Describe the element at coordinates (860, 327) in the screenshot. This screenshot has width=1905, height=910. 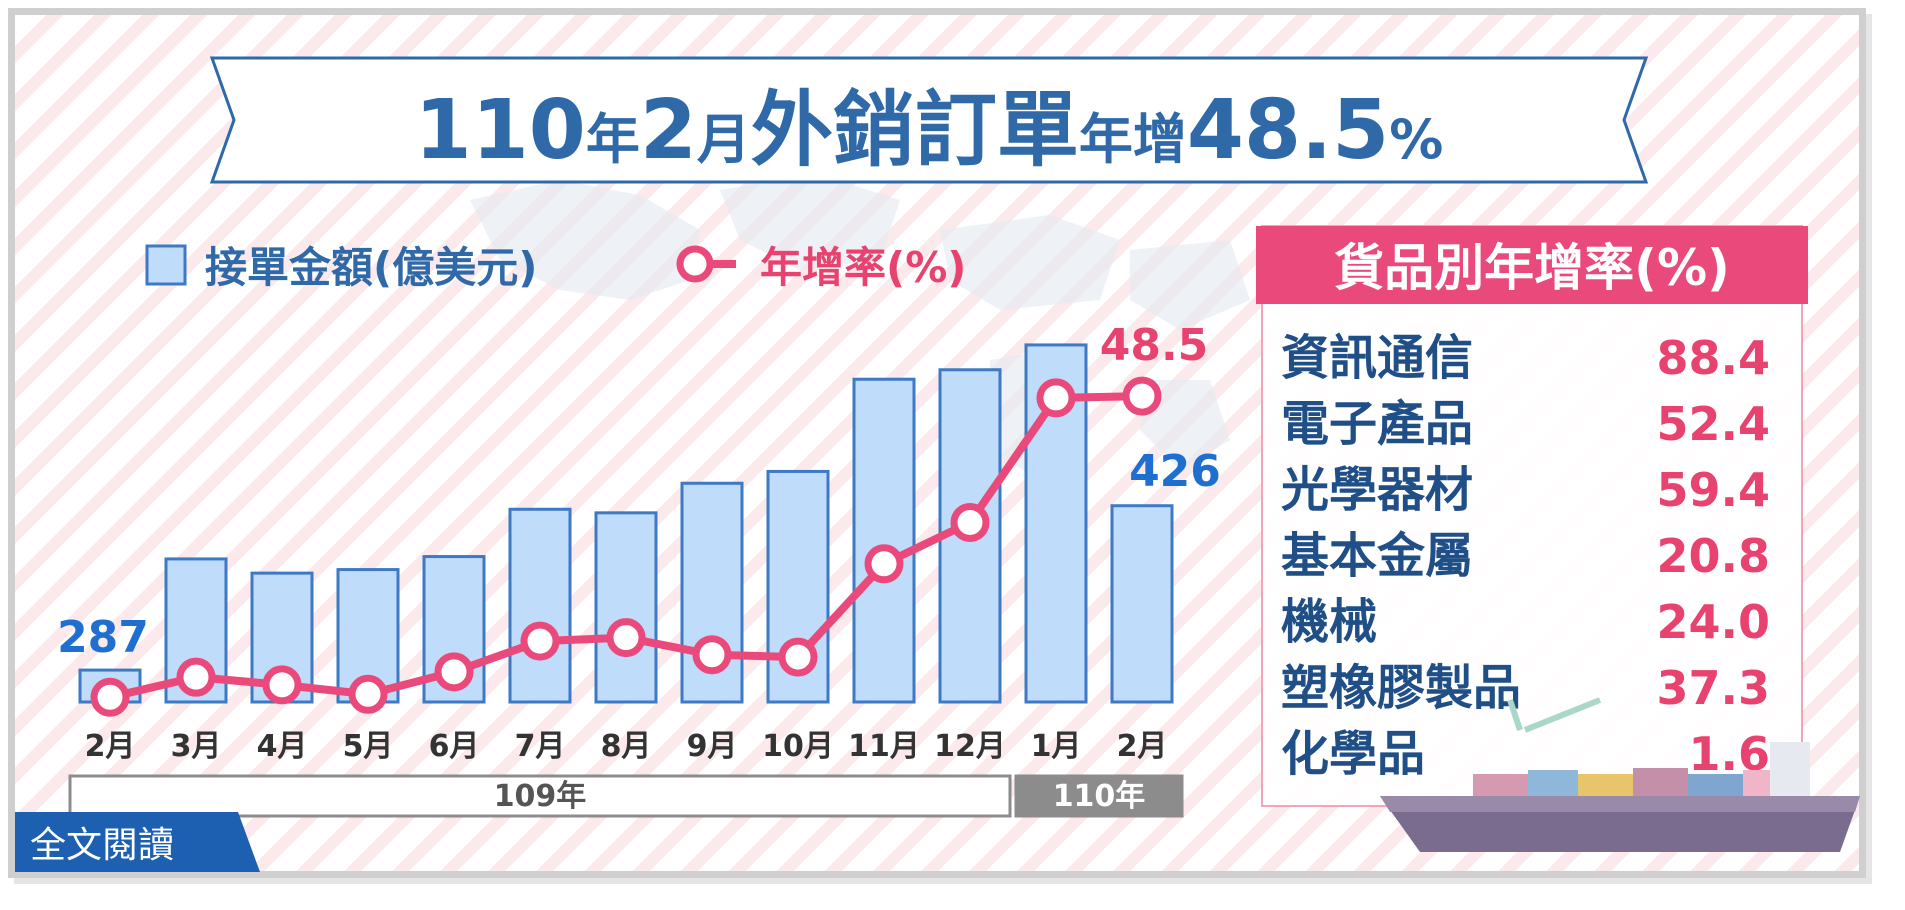
I see `world-map-decoration` at that location.